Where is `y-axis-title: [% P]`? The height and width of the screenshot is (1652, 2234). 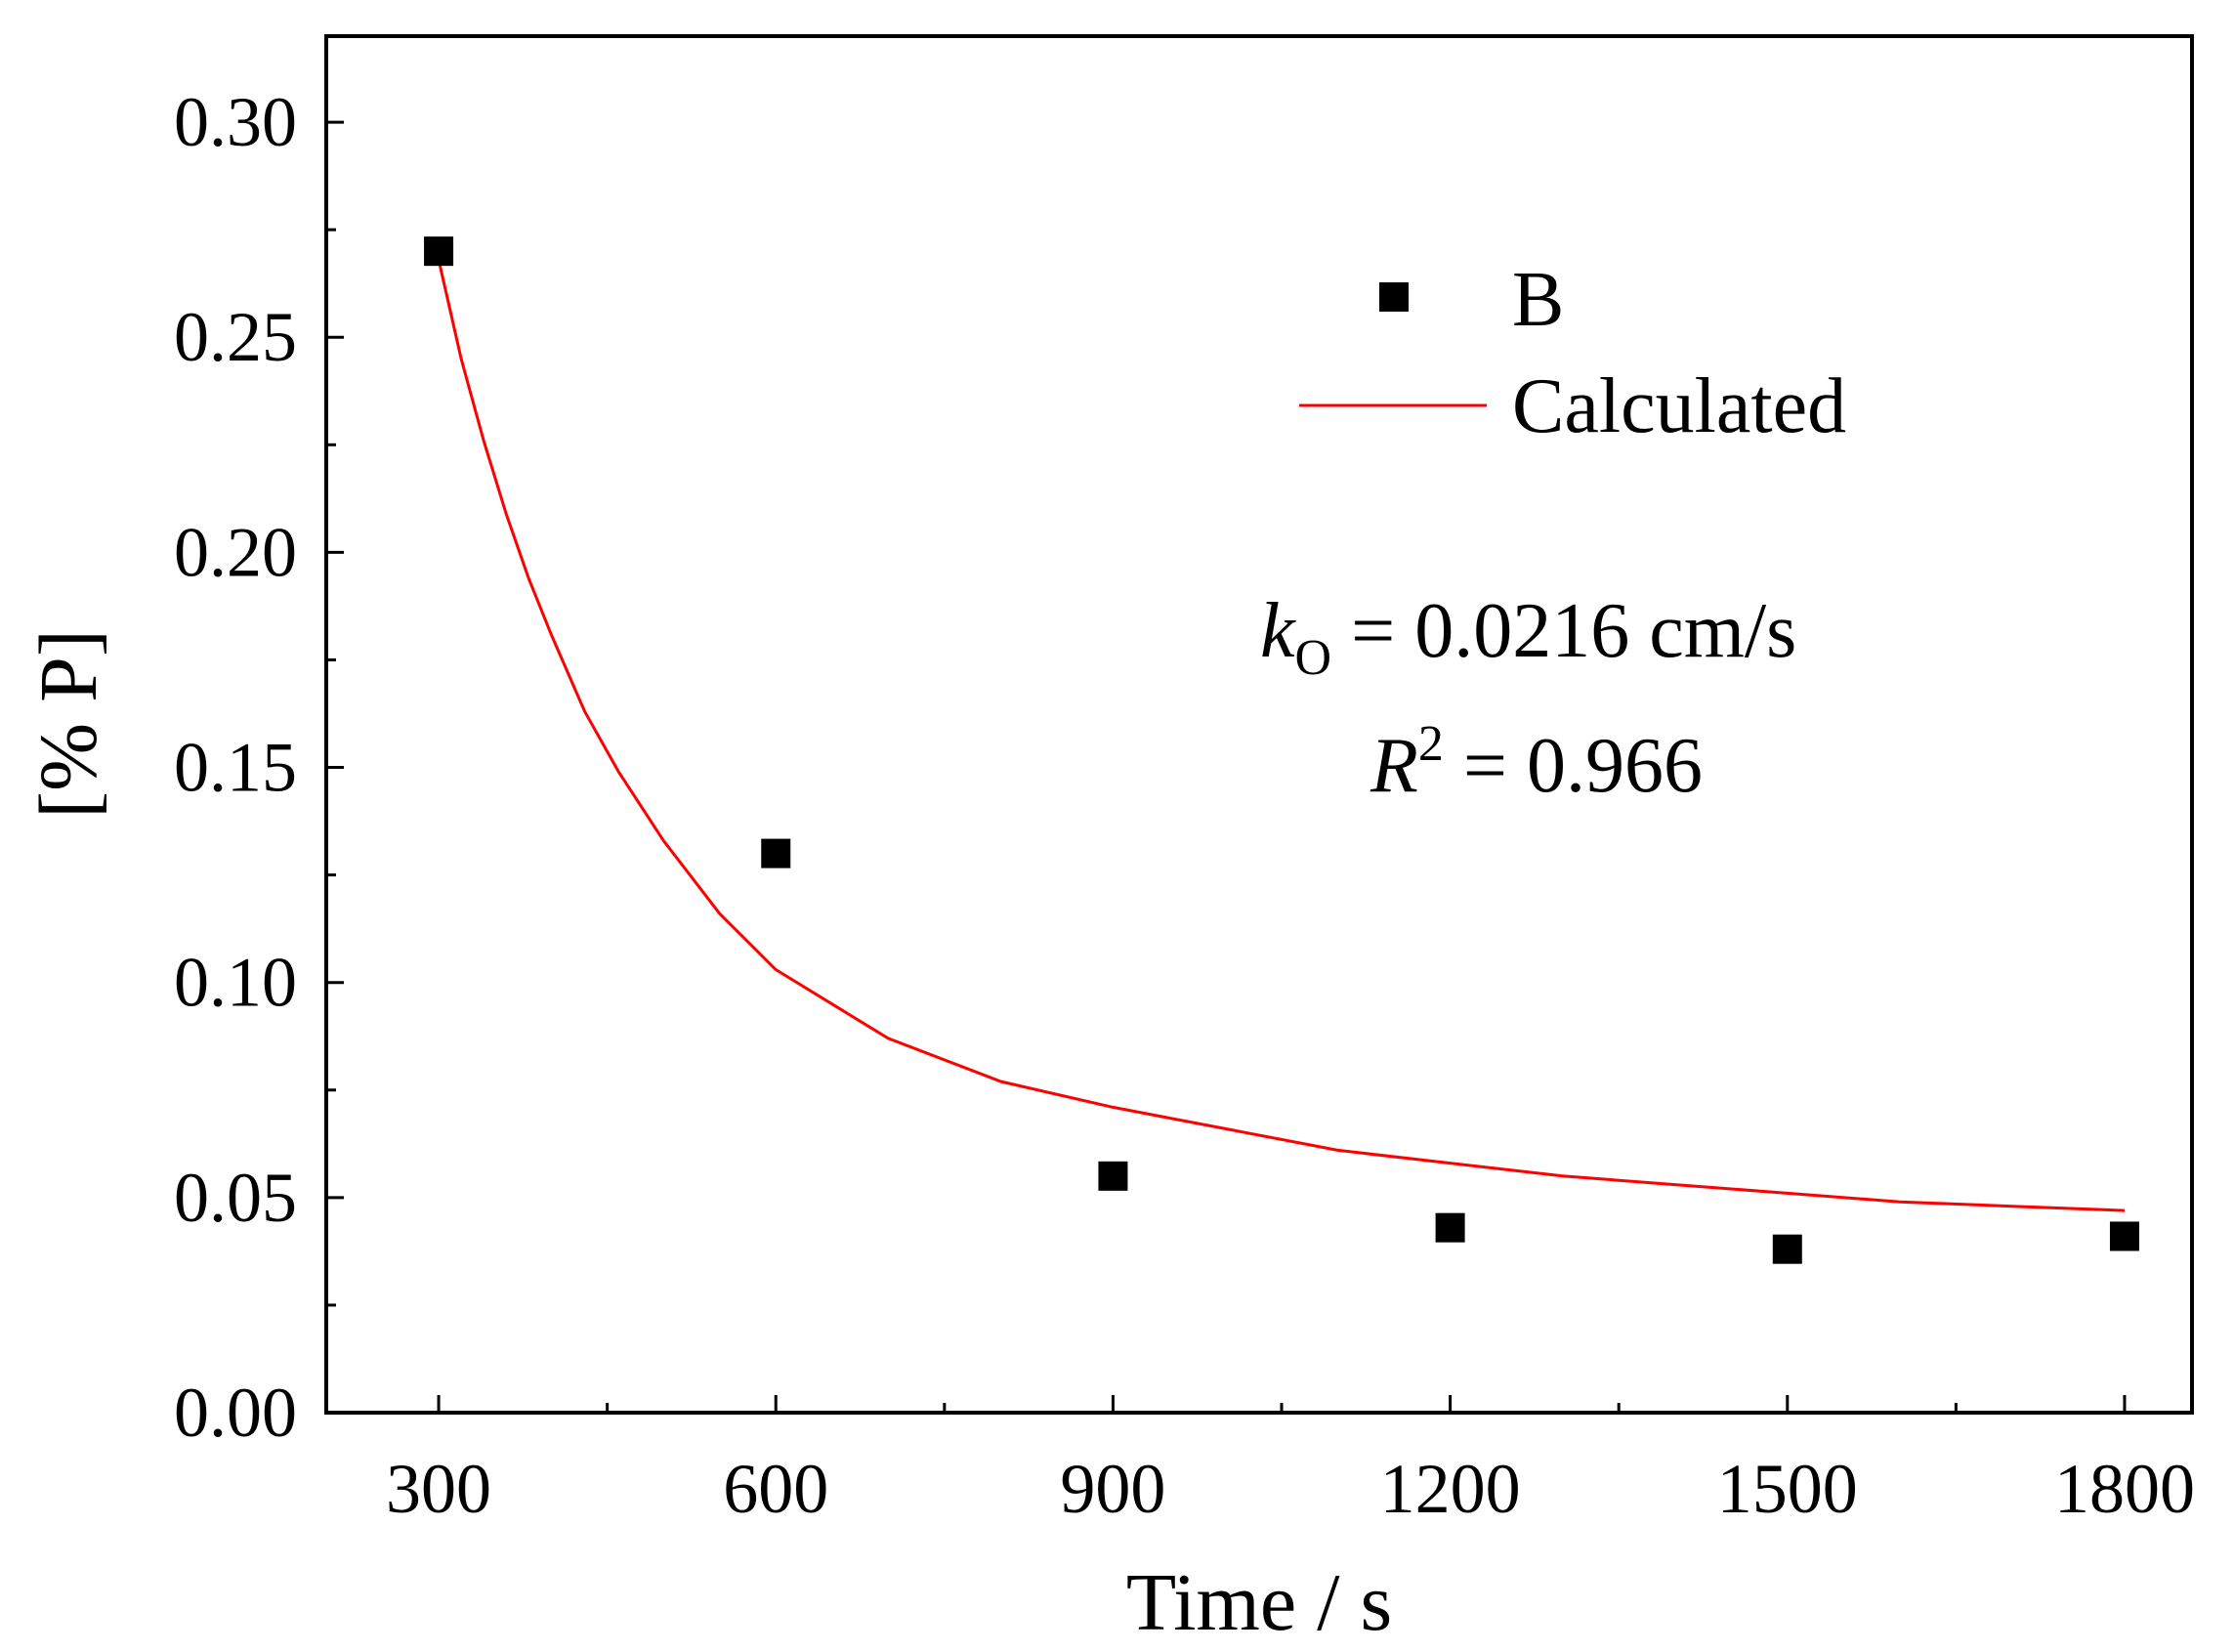
y-axis-title: [% P] is located at coordinates (68, 724).